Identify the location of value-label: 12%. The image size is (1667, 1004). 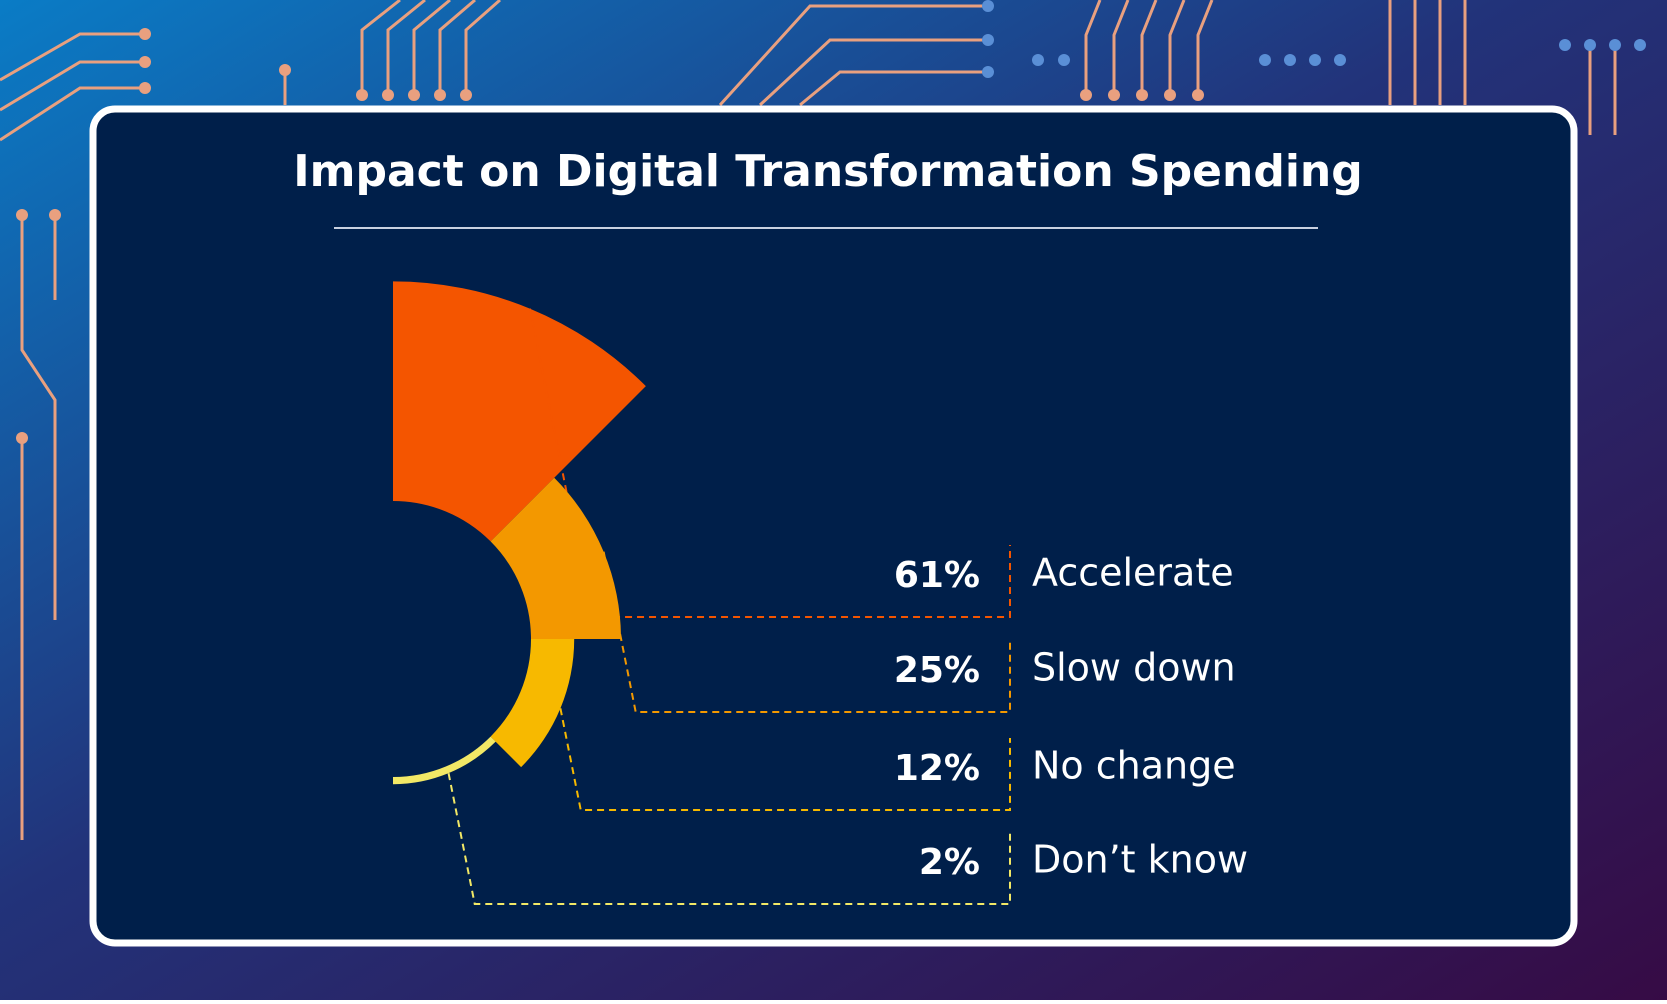
(937, 768).